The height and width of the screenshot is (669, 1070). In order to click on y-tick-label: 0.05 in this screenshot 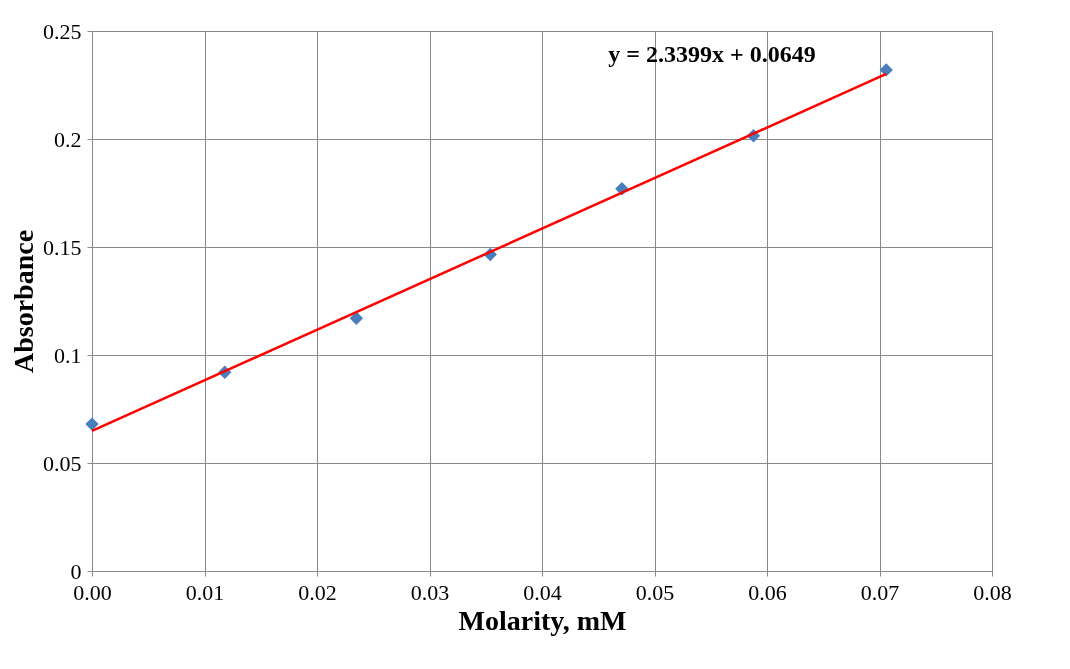, I will do `click(62, 463)`.